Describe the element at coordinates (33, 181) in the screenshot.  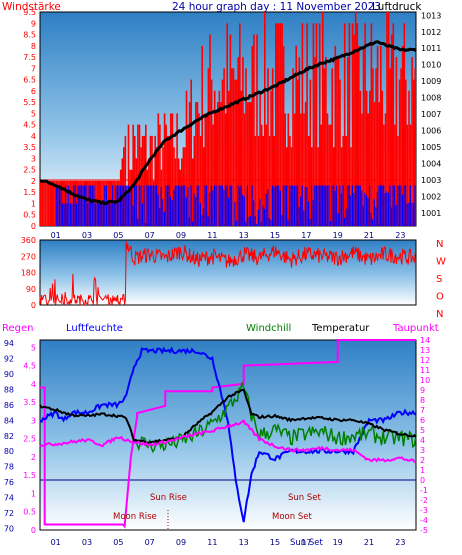
I see `wind-y-tick: 2` at that location.